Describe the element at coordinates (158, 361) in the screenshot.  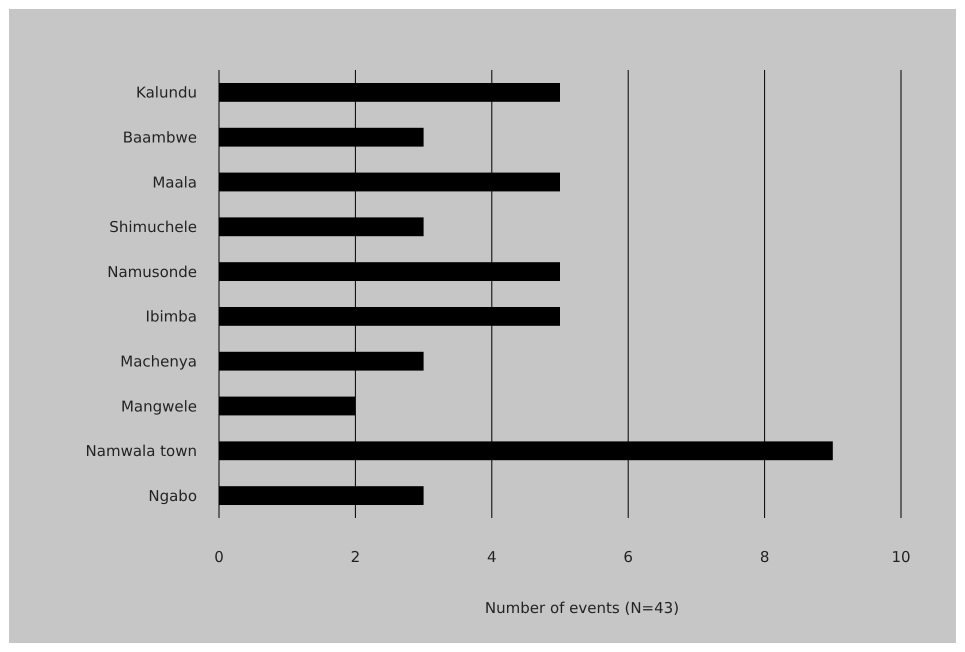
I see `y-tick-label: Machenya` at that location.